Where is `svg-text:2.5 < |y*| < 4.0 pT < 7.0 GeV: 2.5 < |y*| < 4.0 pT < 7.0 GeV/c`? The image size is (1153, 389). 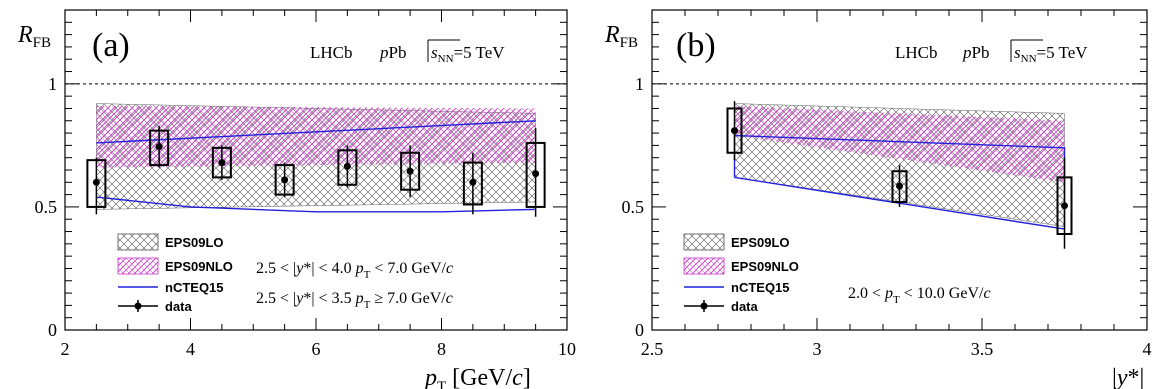 svg-text:2.5 < |y*| < 4.0 pT < 7.0 GeV: 2.5 < |y*| < 4.0 pT < 7.0 GeV/c is located at coordinates (354, 270).